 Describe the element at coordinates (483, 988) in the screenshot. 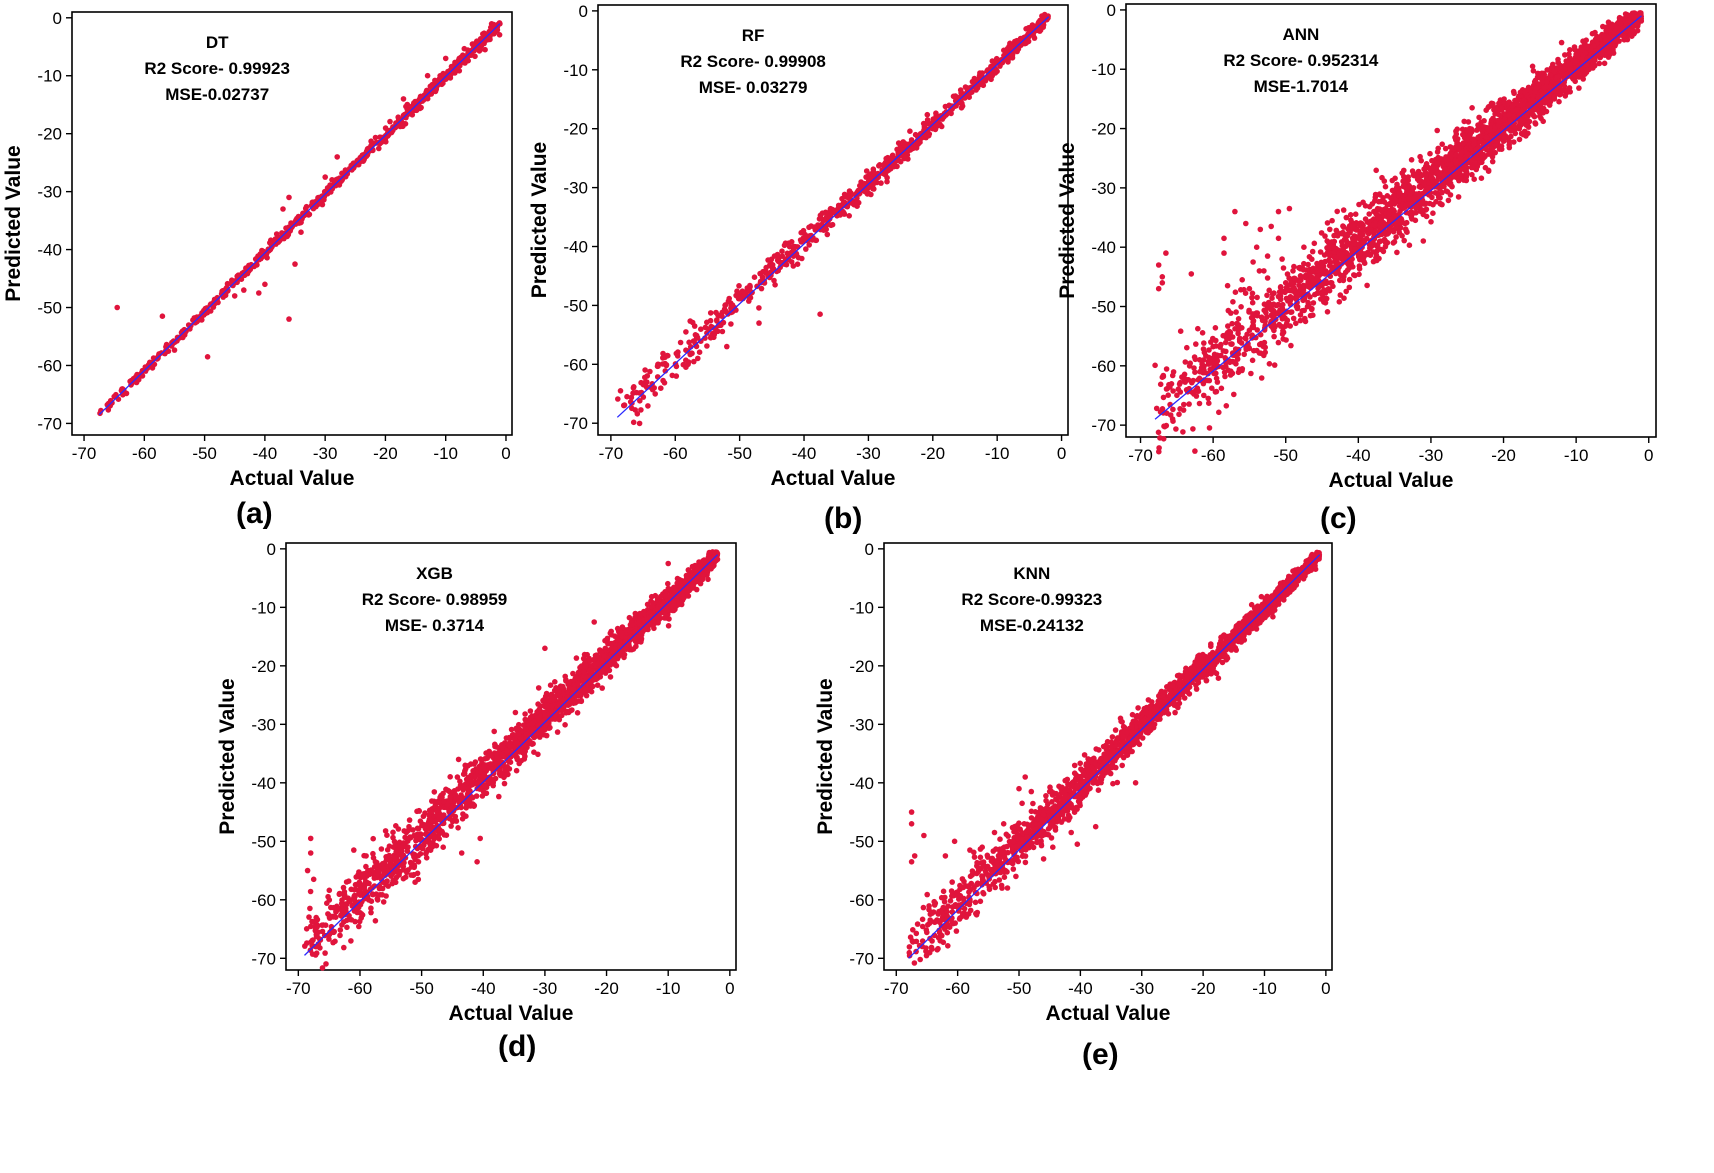

I see `x-tick-label: -40` at that location.